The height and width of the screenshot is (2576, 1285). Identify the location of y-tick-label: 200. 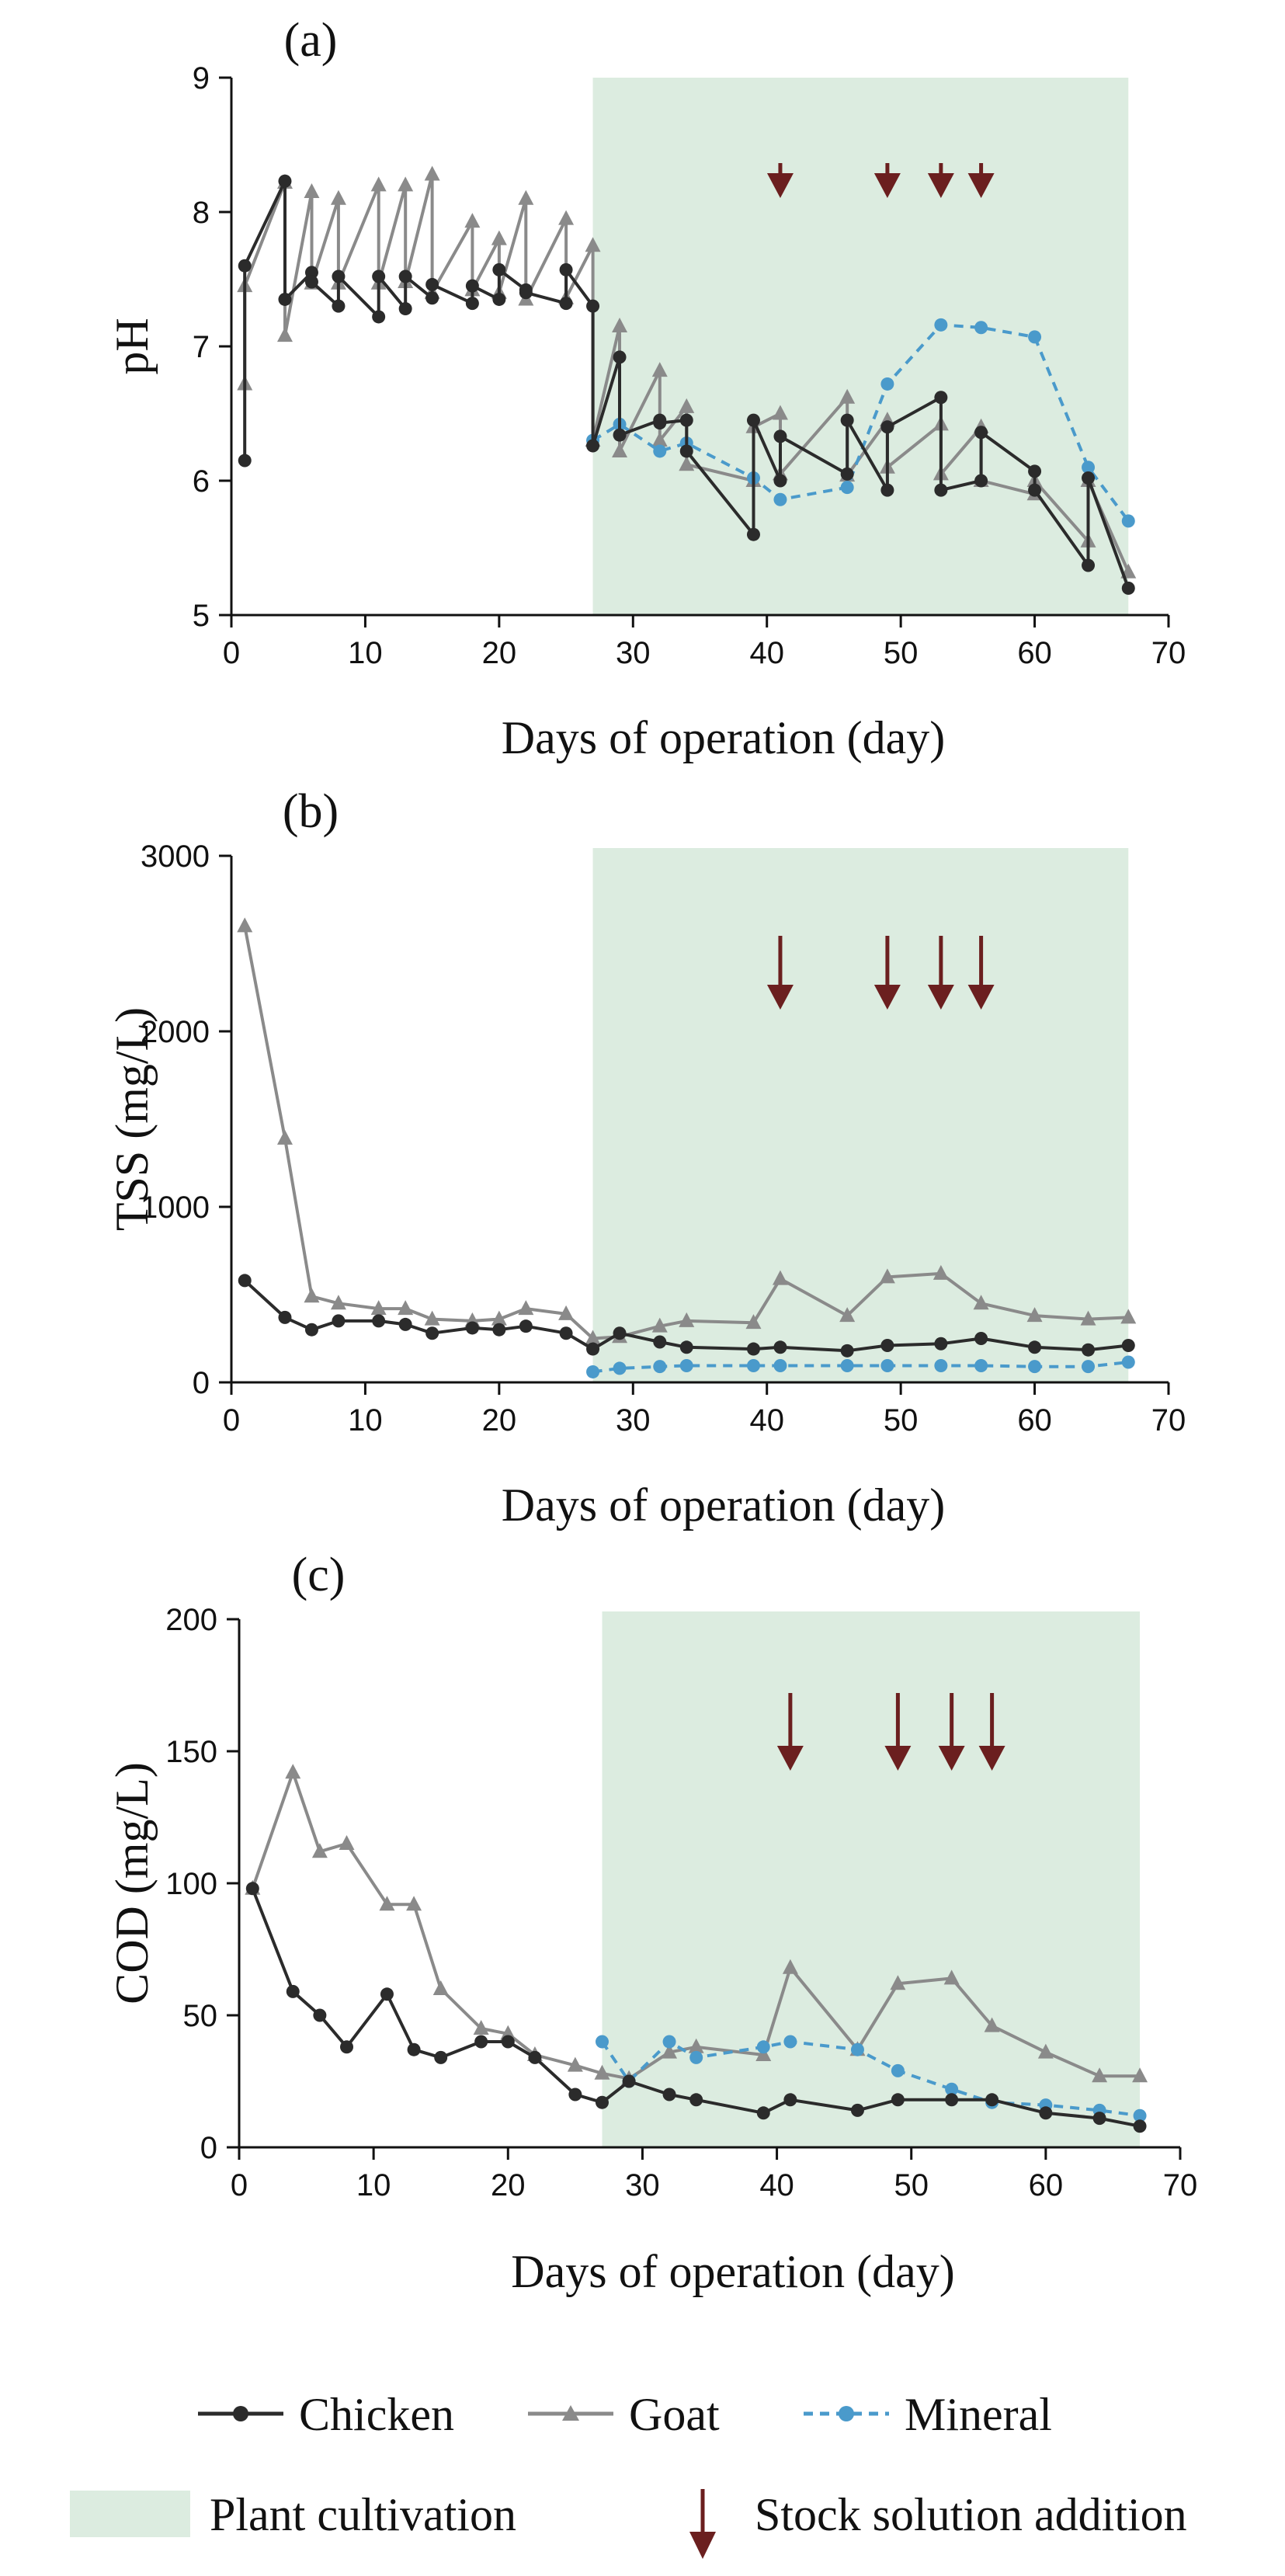
(191, 1620).